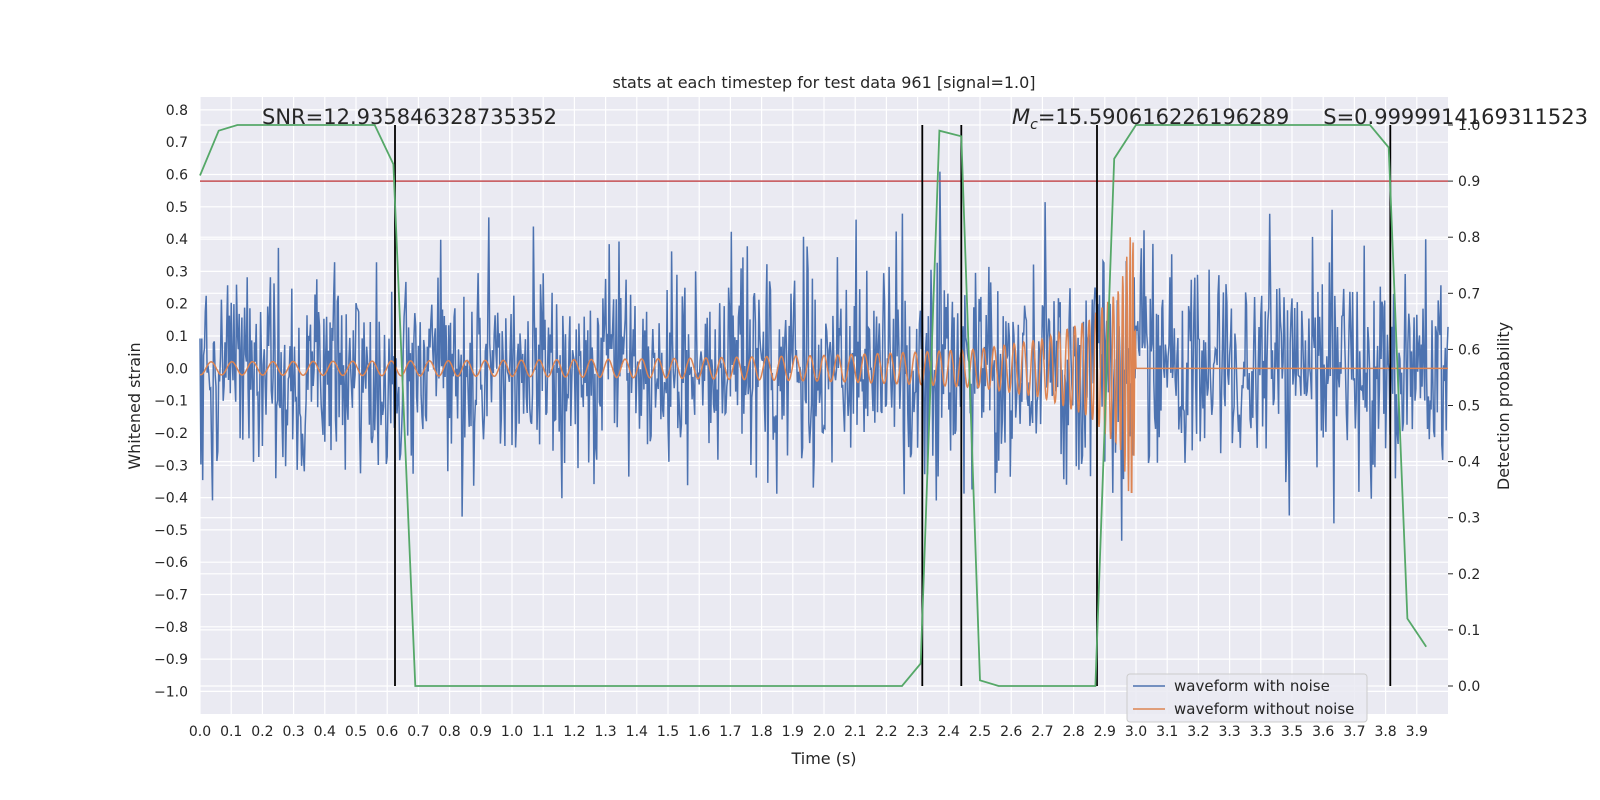 The width and height of the screenshot is (1600, 800). What do you see at coordinates (855, 732) in the screenshot?
I see `x-tick-label: 2.1` at bounding box center [855, 732].